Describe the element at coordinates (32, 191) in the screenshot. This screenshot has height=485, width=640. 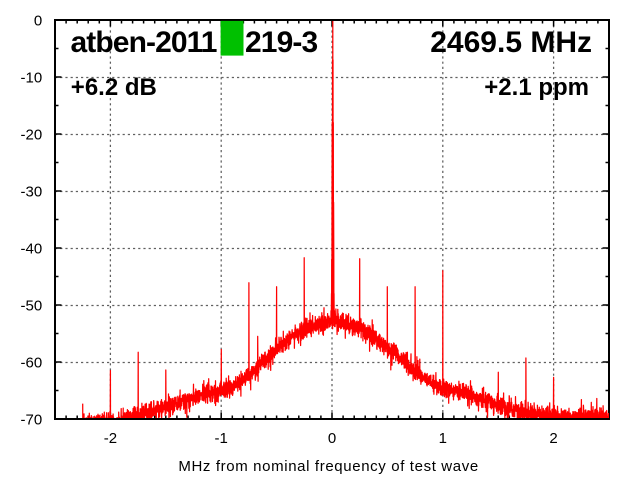
I see `svg-text: -30` at that location.